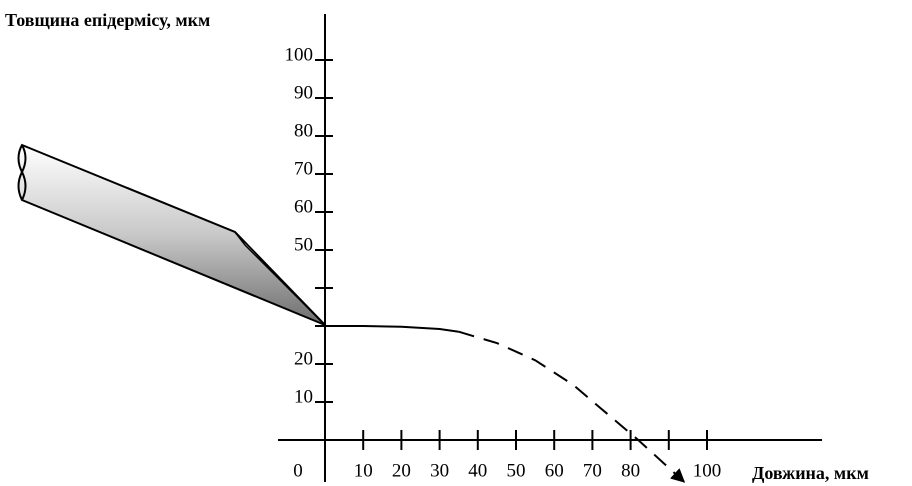 This screenshot has height=486, width=912. What do you see at coordinates (363, 470) in the screenshot?
I see `x-tick-label: 10` at bounding box center [363, 470].